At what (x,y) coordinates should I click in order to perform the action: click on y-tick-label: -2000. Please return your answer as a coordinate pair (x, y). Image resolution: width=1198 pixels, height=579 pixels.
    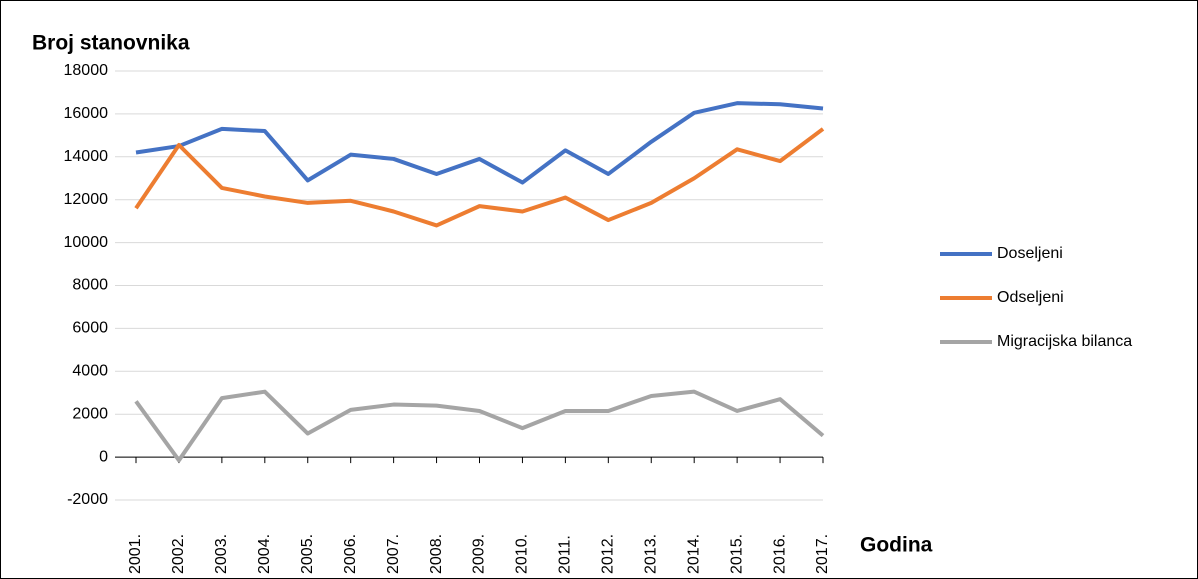
    Looking at the image, I should click on (87, 499).